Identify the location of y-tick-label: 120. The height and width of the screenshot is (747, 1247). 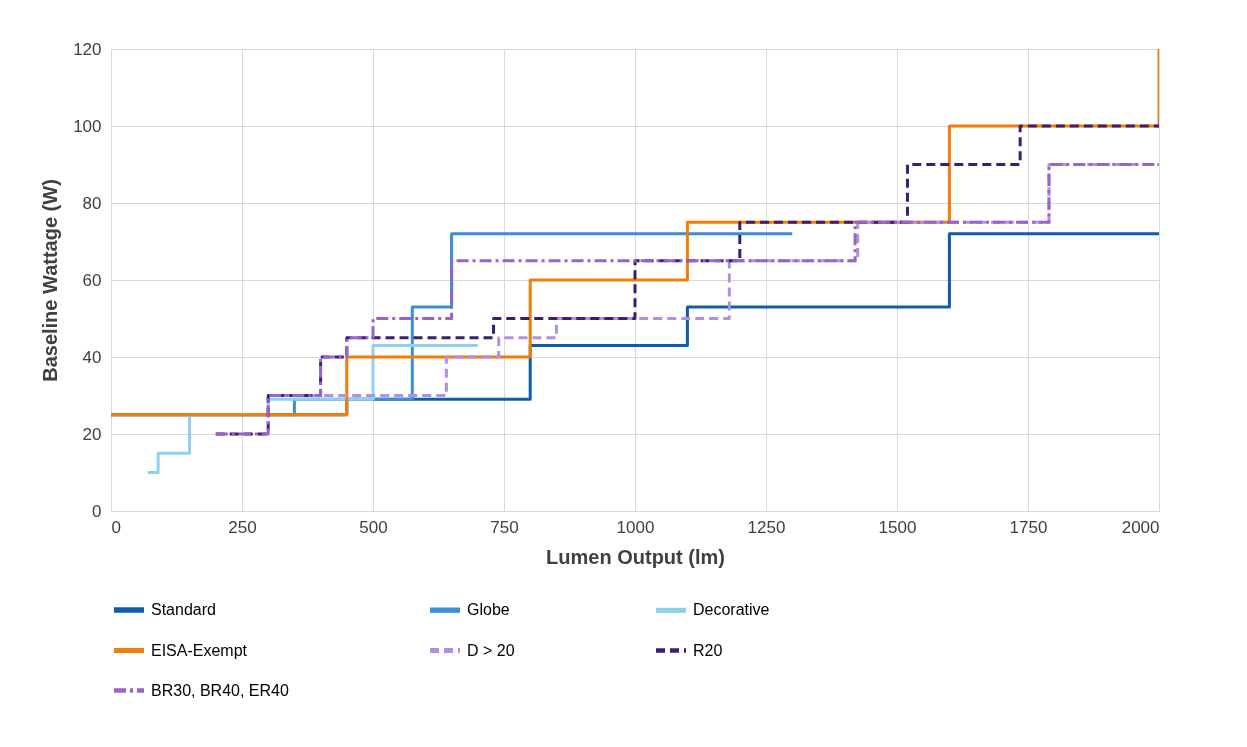
(87, 49).